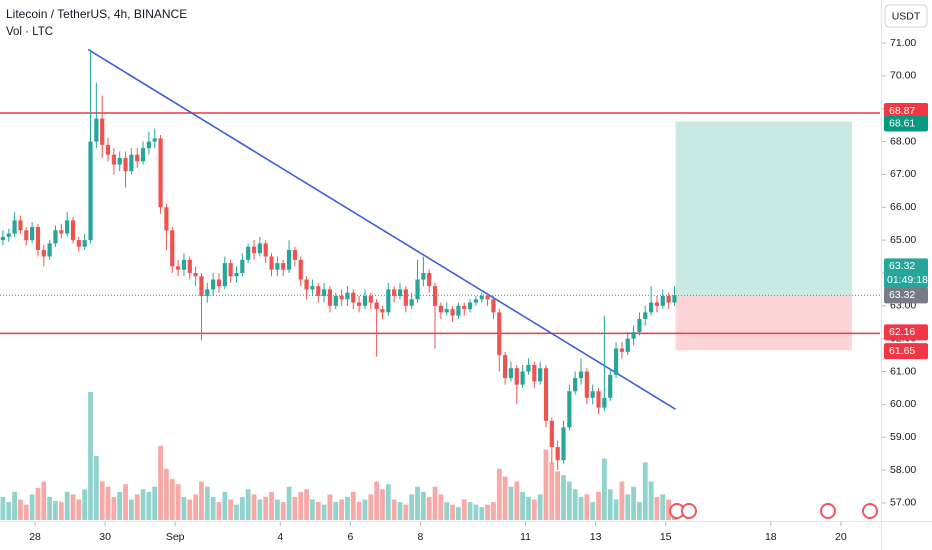  I want to click on chart-subtitle: Vol · LTC, so click(29, 32).